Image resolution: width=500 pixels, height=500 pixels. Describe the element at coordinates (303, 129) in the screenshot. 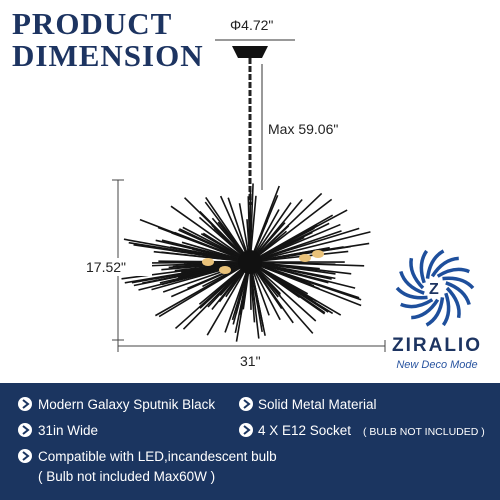

I see `dimension-label: Max 59.06"` at that location.